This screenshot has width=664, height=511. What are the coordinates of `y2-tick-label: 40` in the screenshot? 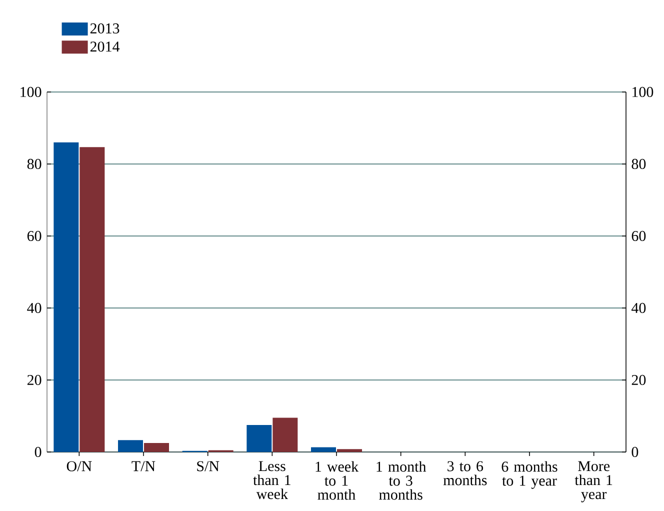 It's located at (639, 308).